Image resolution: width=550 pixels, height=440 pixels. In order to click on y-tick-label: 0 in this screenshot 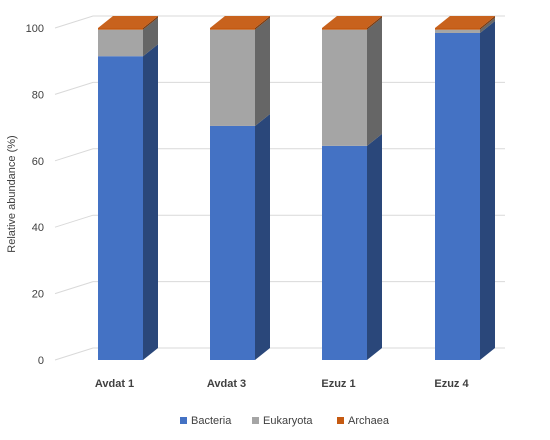, I will do `click(41, 361)`.